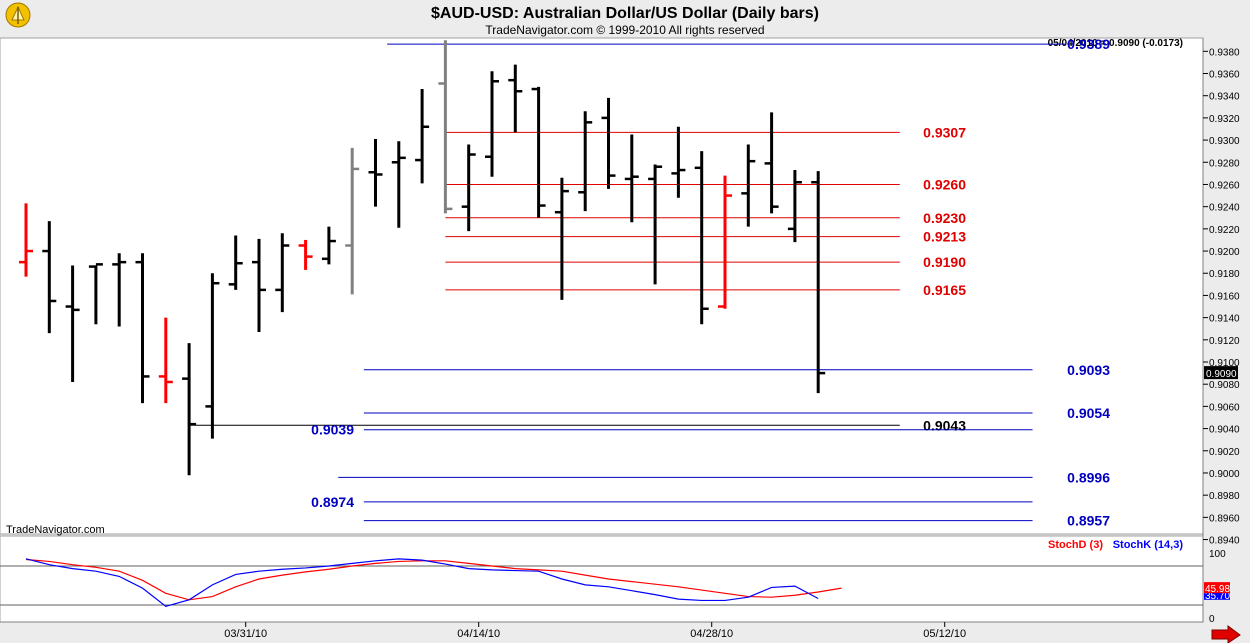 The height and width of the screenshot is (643, 1250). What do you see at coordinates (1224, 230) in the screenshot?
I see `y-tick-label: 0.9220` at bounding box center [1224, 230].